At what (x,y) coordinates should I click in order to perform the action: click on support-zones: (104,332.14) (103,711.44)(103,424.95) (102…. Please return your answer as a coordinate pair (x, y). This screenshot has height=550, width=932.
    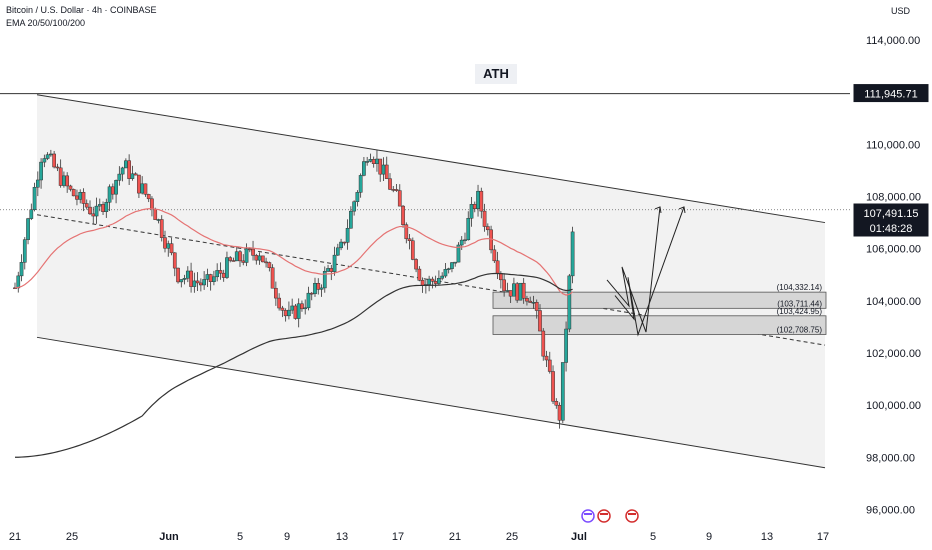
    Looking at the image, I should click on (659, 309).